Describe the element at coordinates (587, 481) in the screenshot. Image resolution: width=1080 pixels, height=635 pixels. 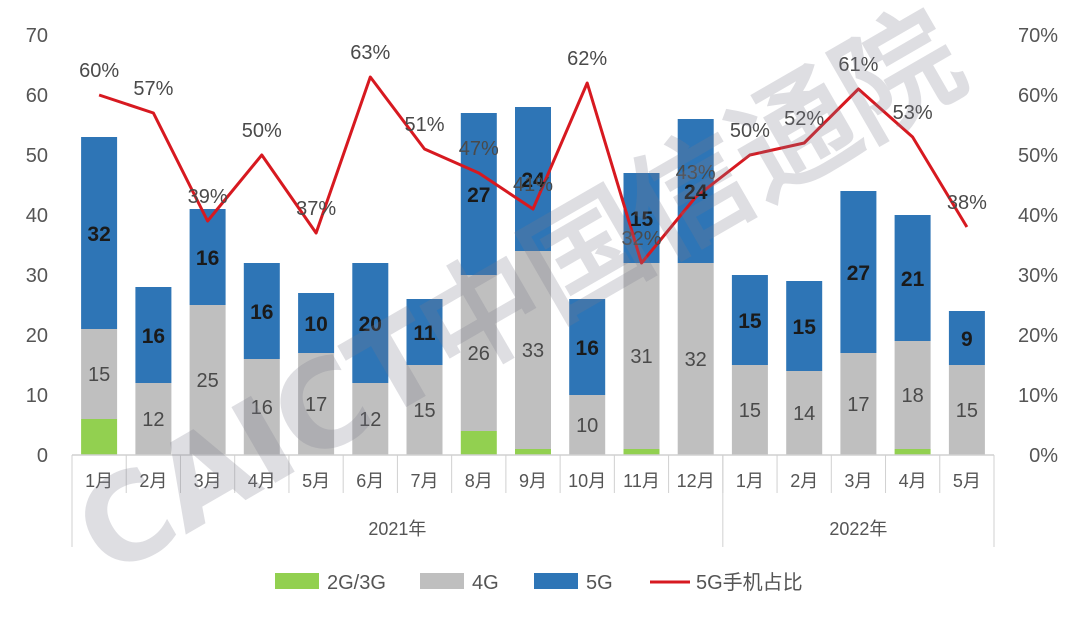
I see `x-tick-label: 10月` at that location.